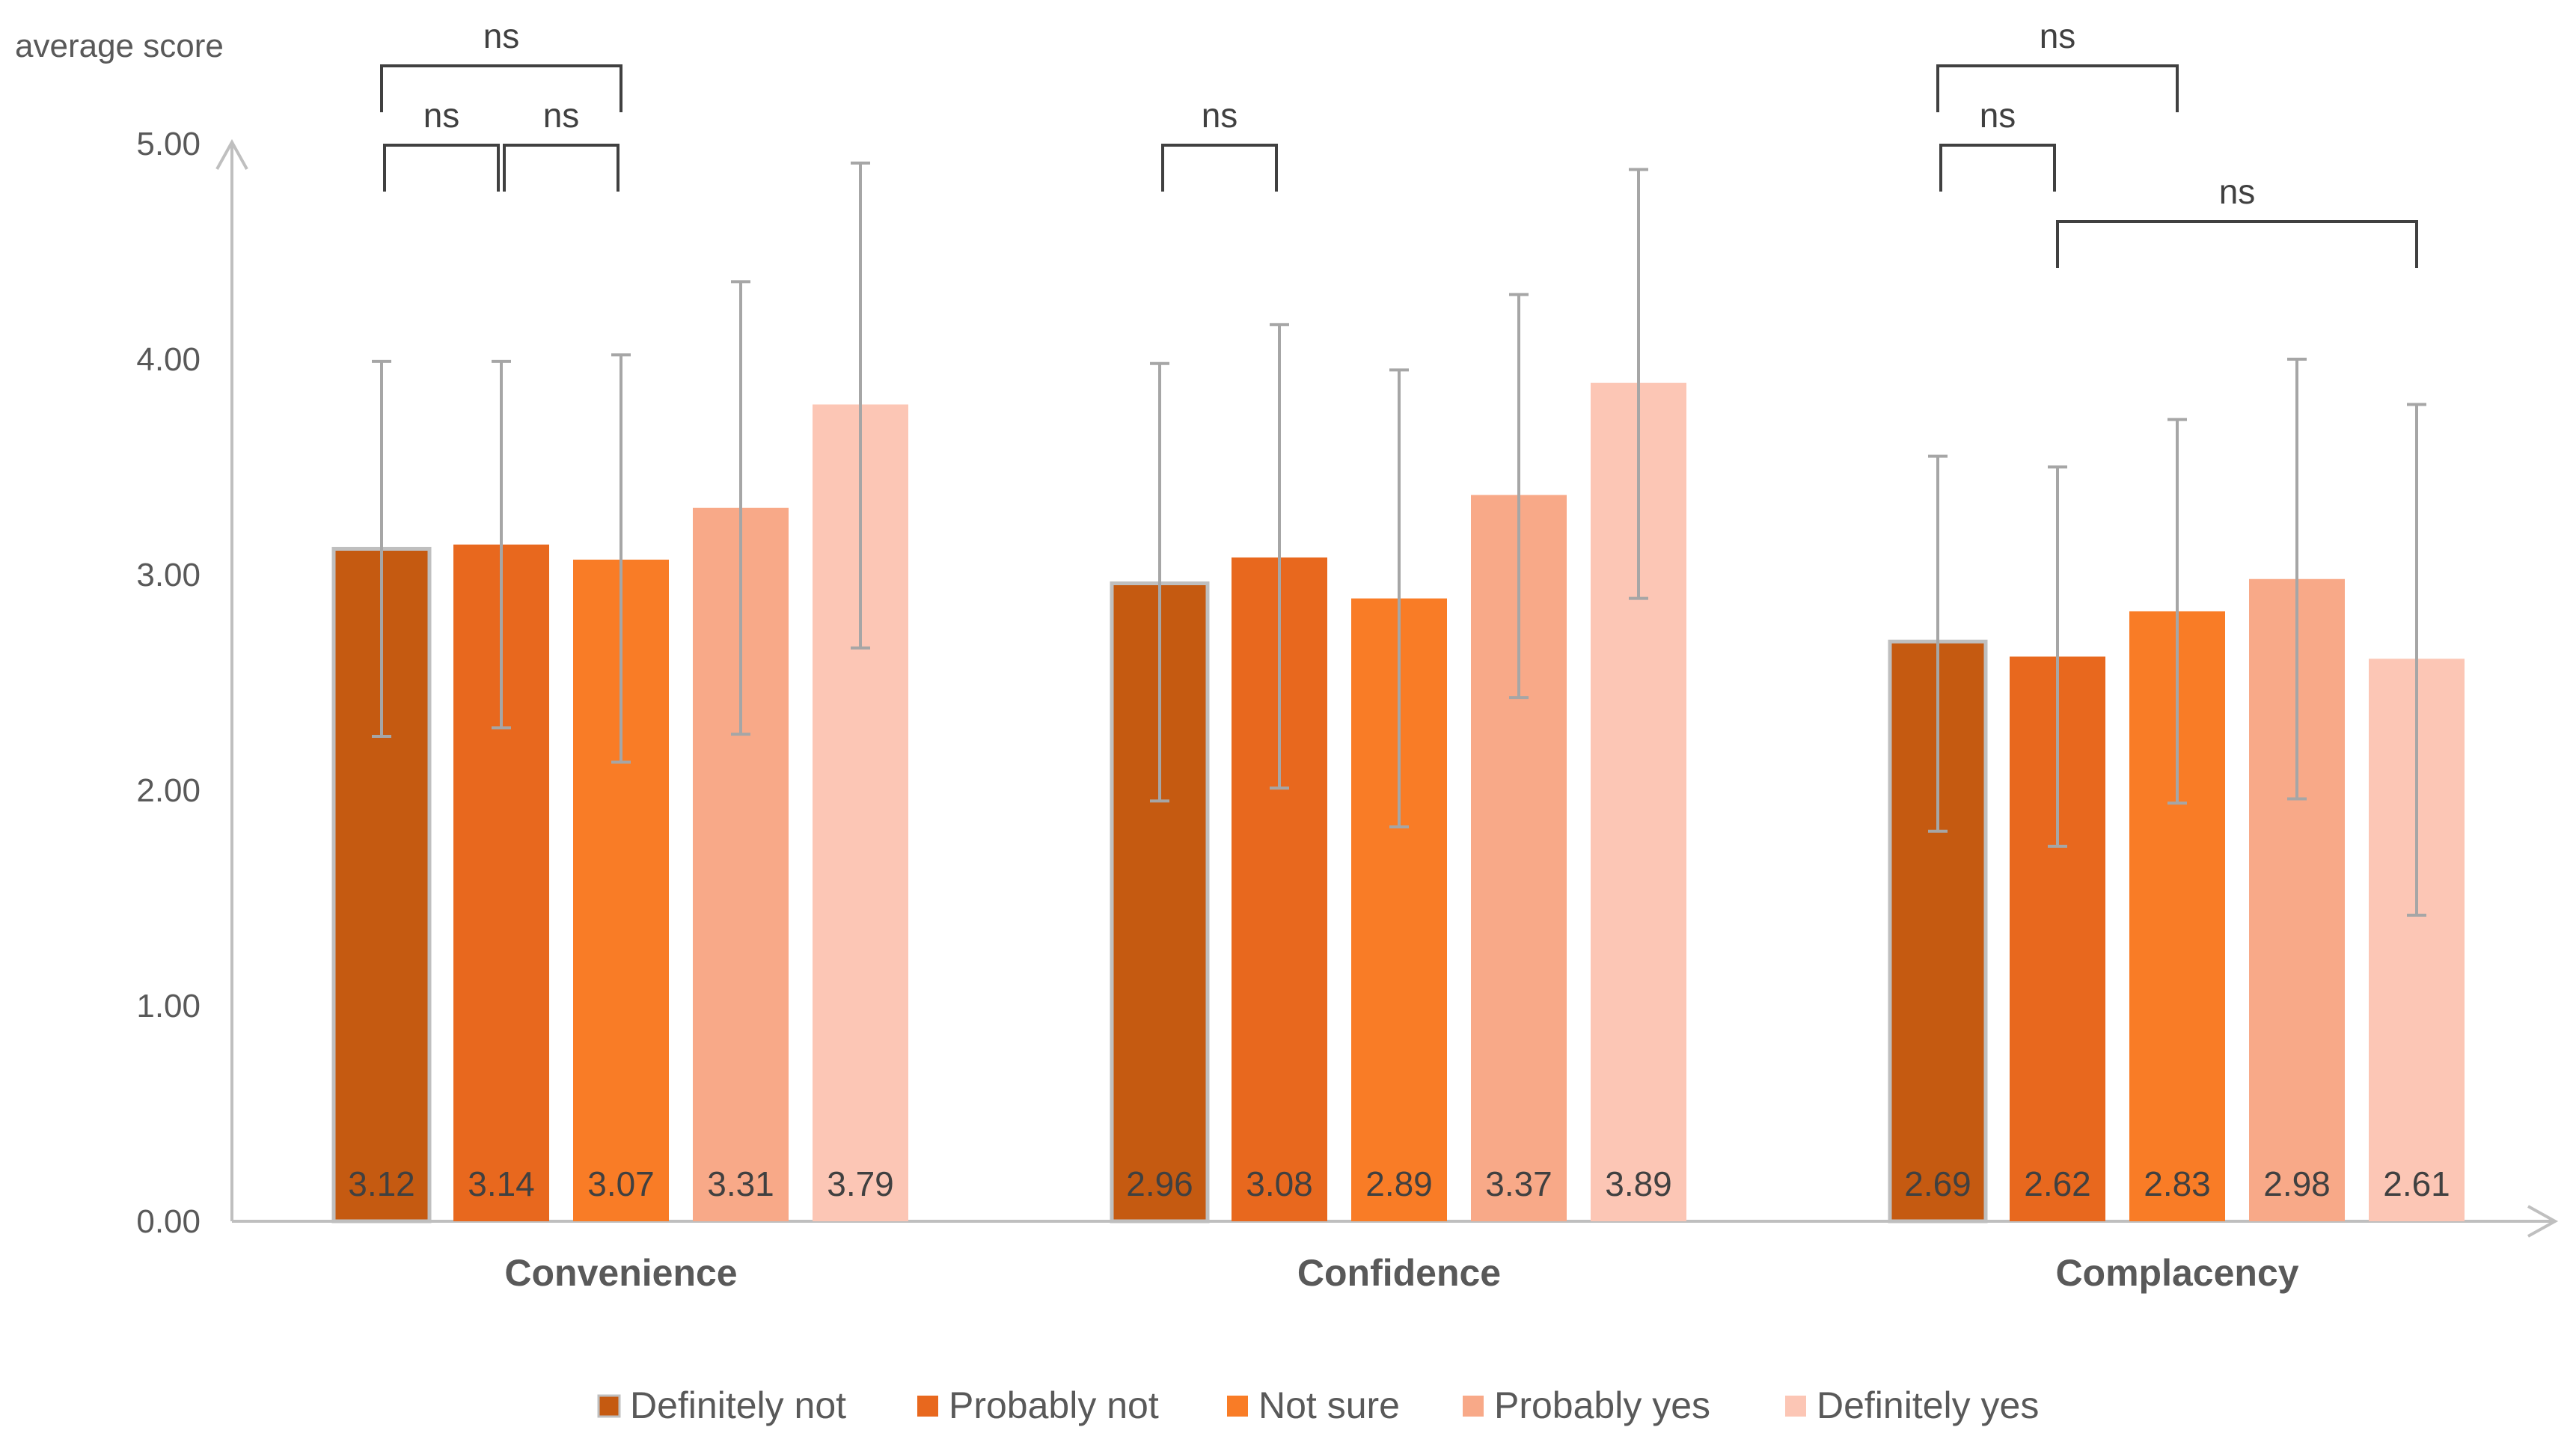 The width and height of the screenshot is (2576, 1451). What do you see at coordinates (168, 1006) in the screenshot?
I see `y-tick-label: 1.00` at bounding box center [168, 1006].